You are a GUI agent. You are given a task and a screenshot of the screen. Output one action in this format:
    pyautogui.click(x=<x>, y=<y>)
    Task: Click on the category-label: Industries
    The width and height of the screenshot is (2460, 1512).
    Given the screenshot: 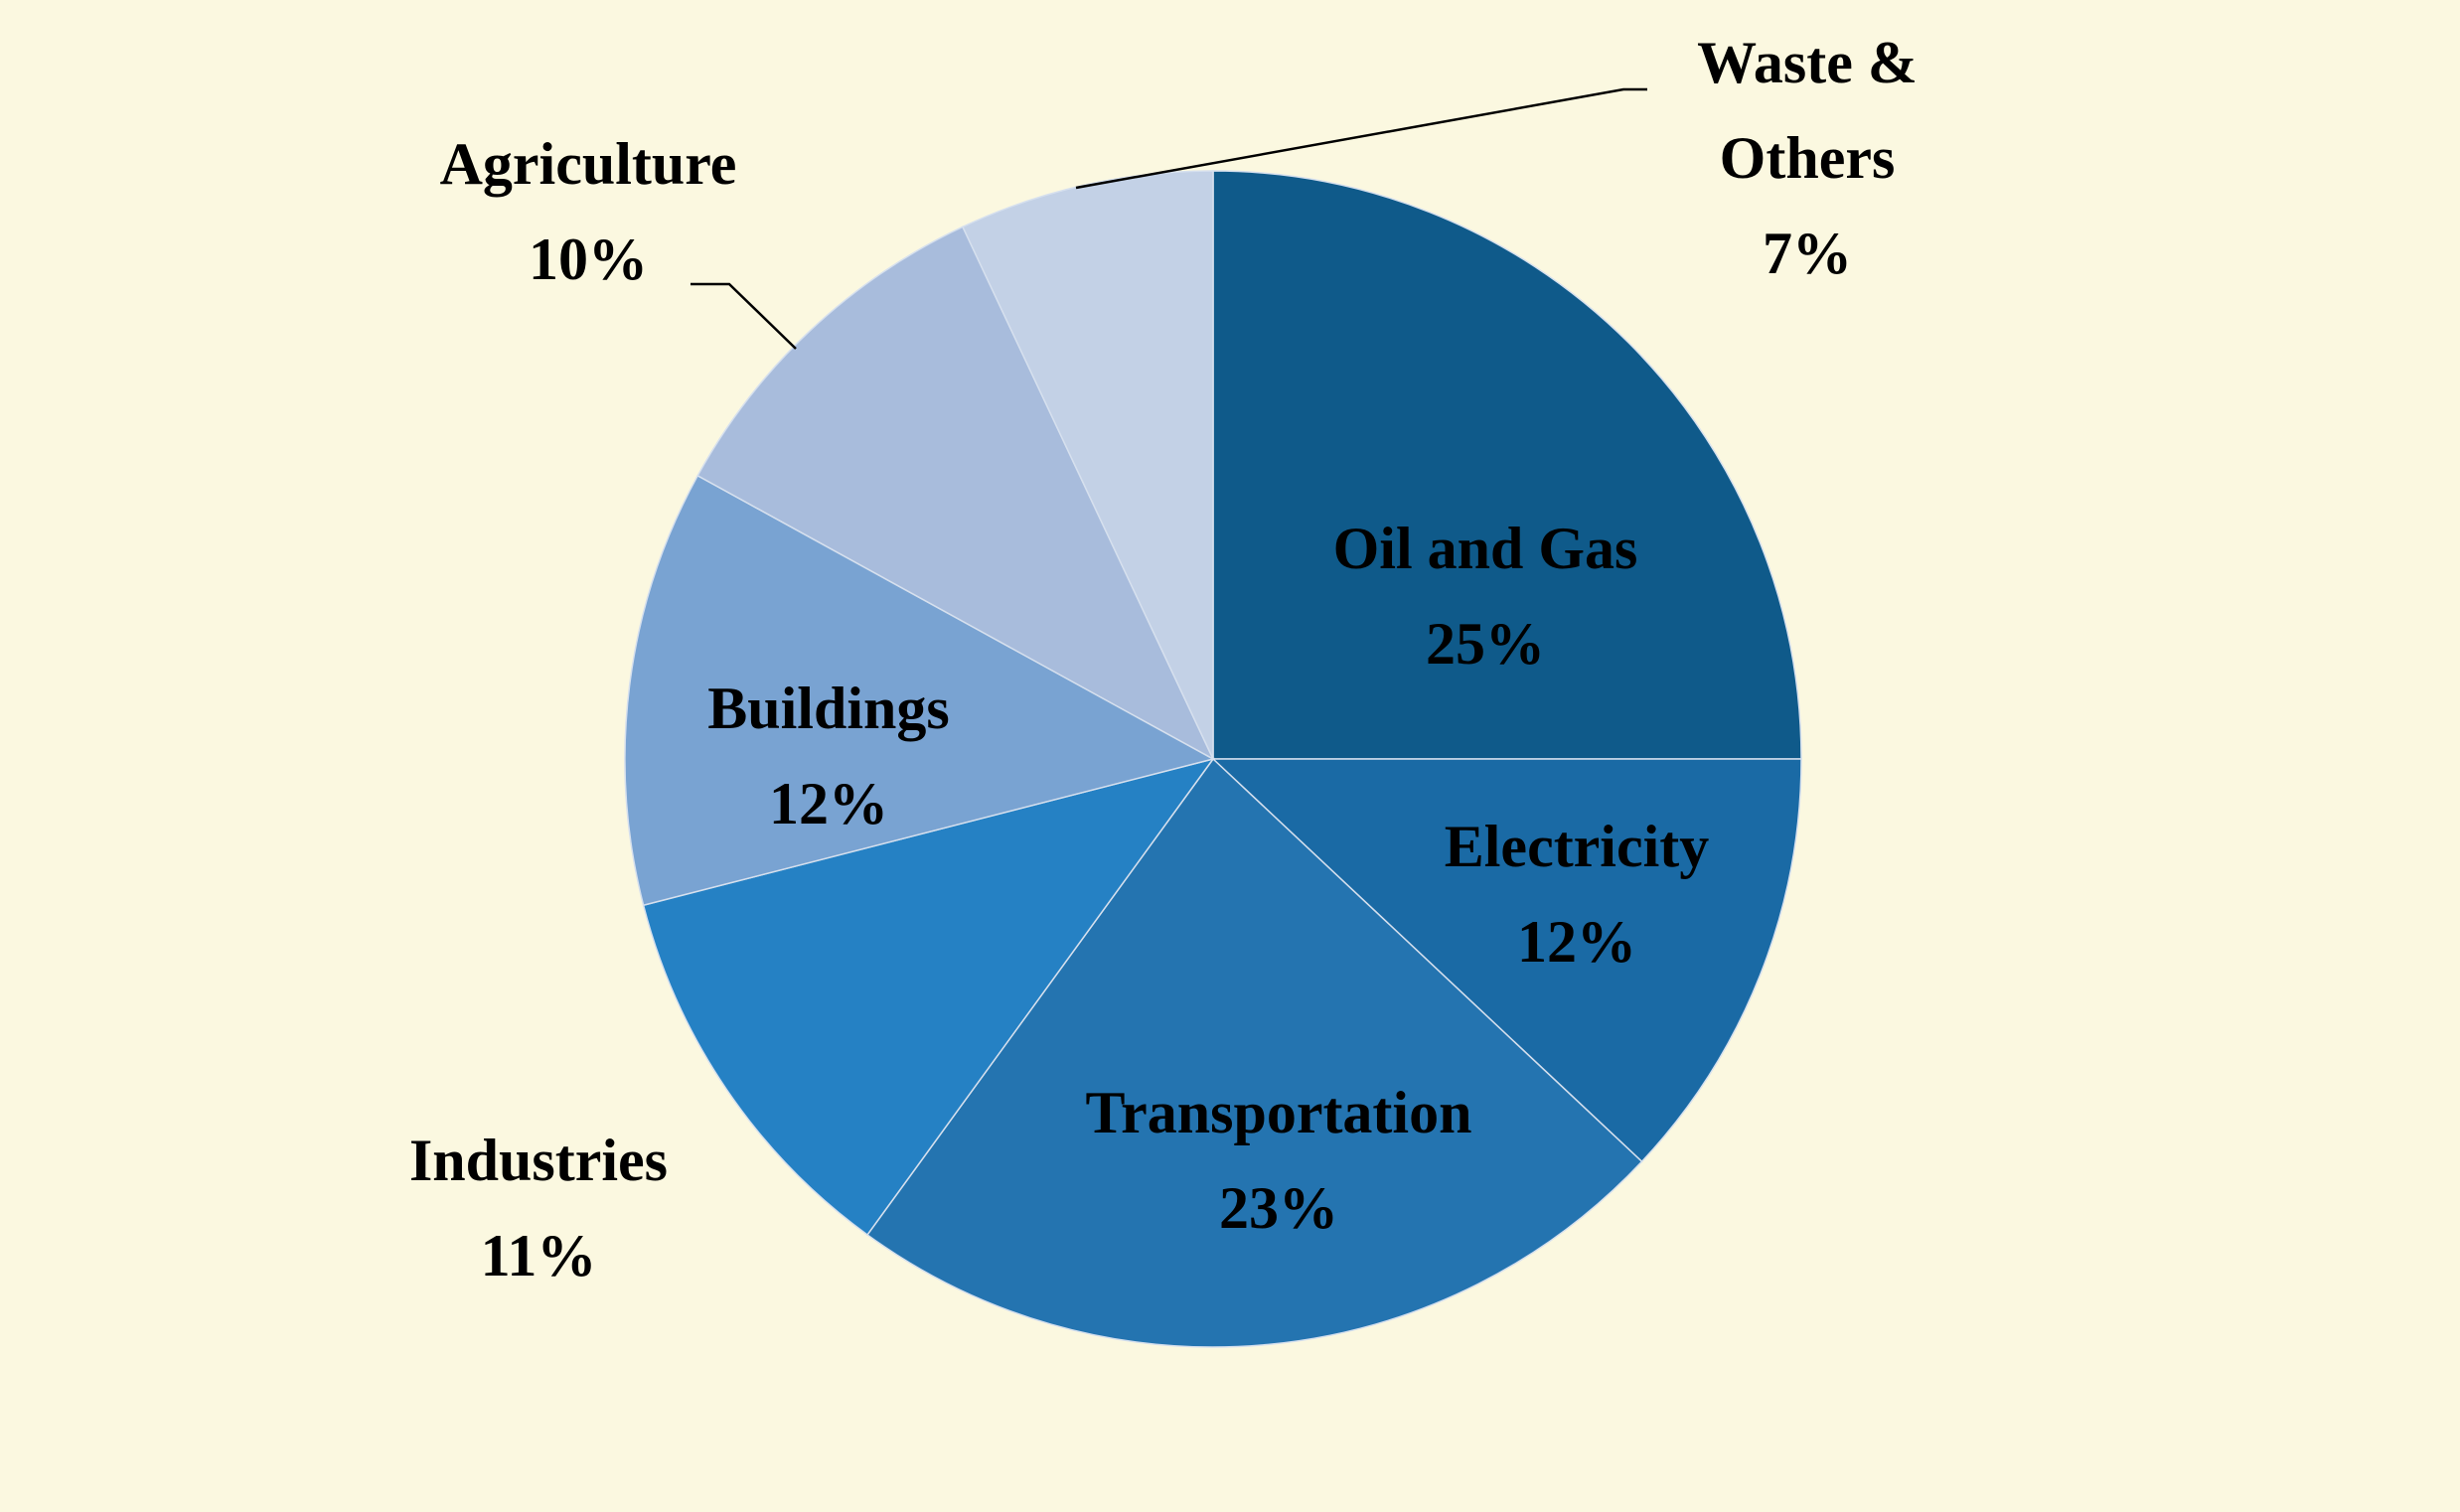 What is the action you would take?
    pyautogui.click(x=538, y=1160)
    